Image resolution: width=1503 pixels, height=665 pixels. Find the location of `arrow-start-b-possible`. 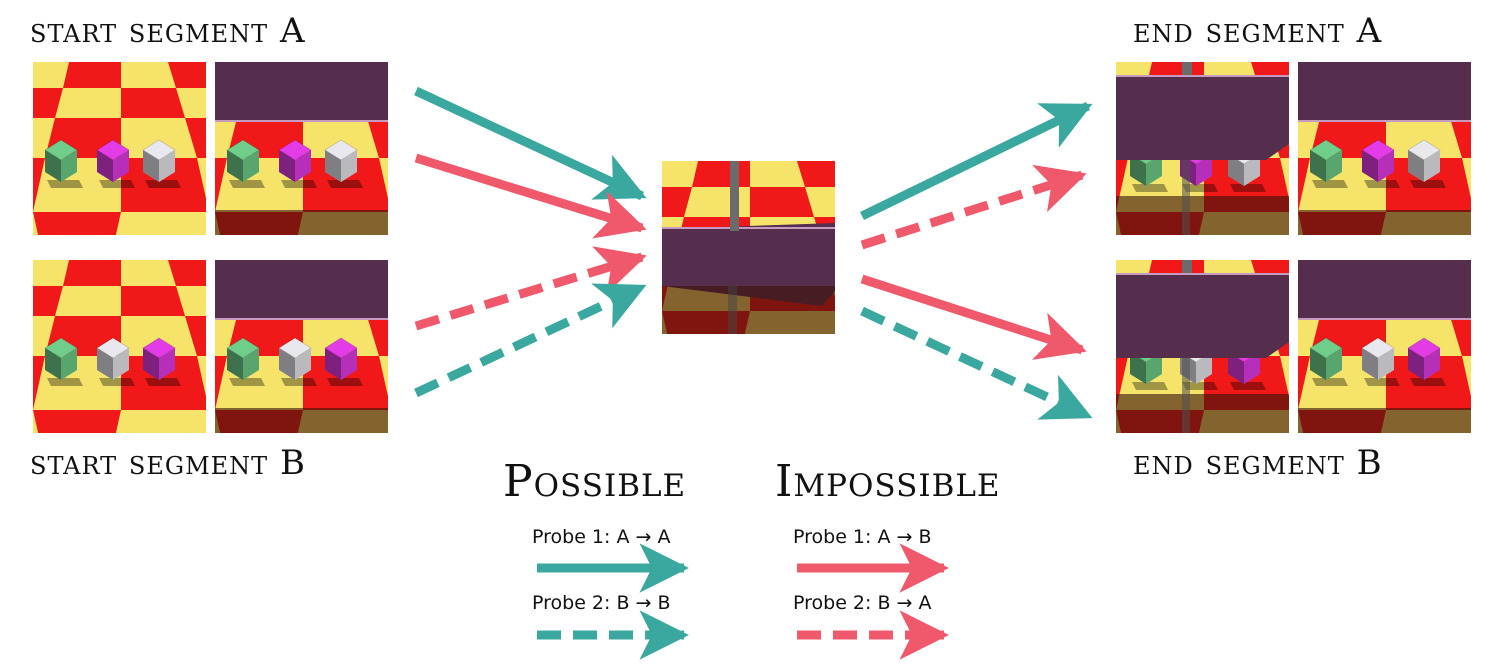

arrow-start-b-possible is located at coordinates (530, 340).